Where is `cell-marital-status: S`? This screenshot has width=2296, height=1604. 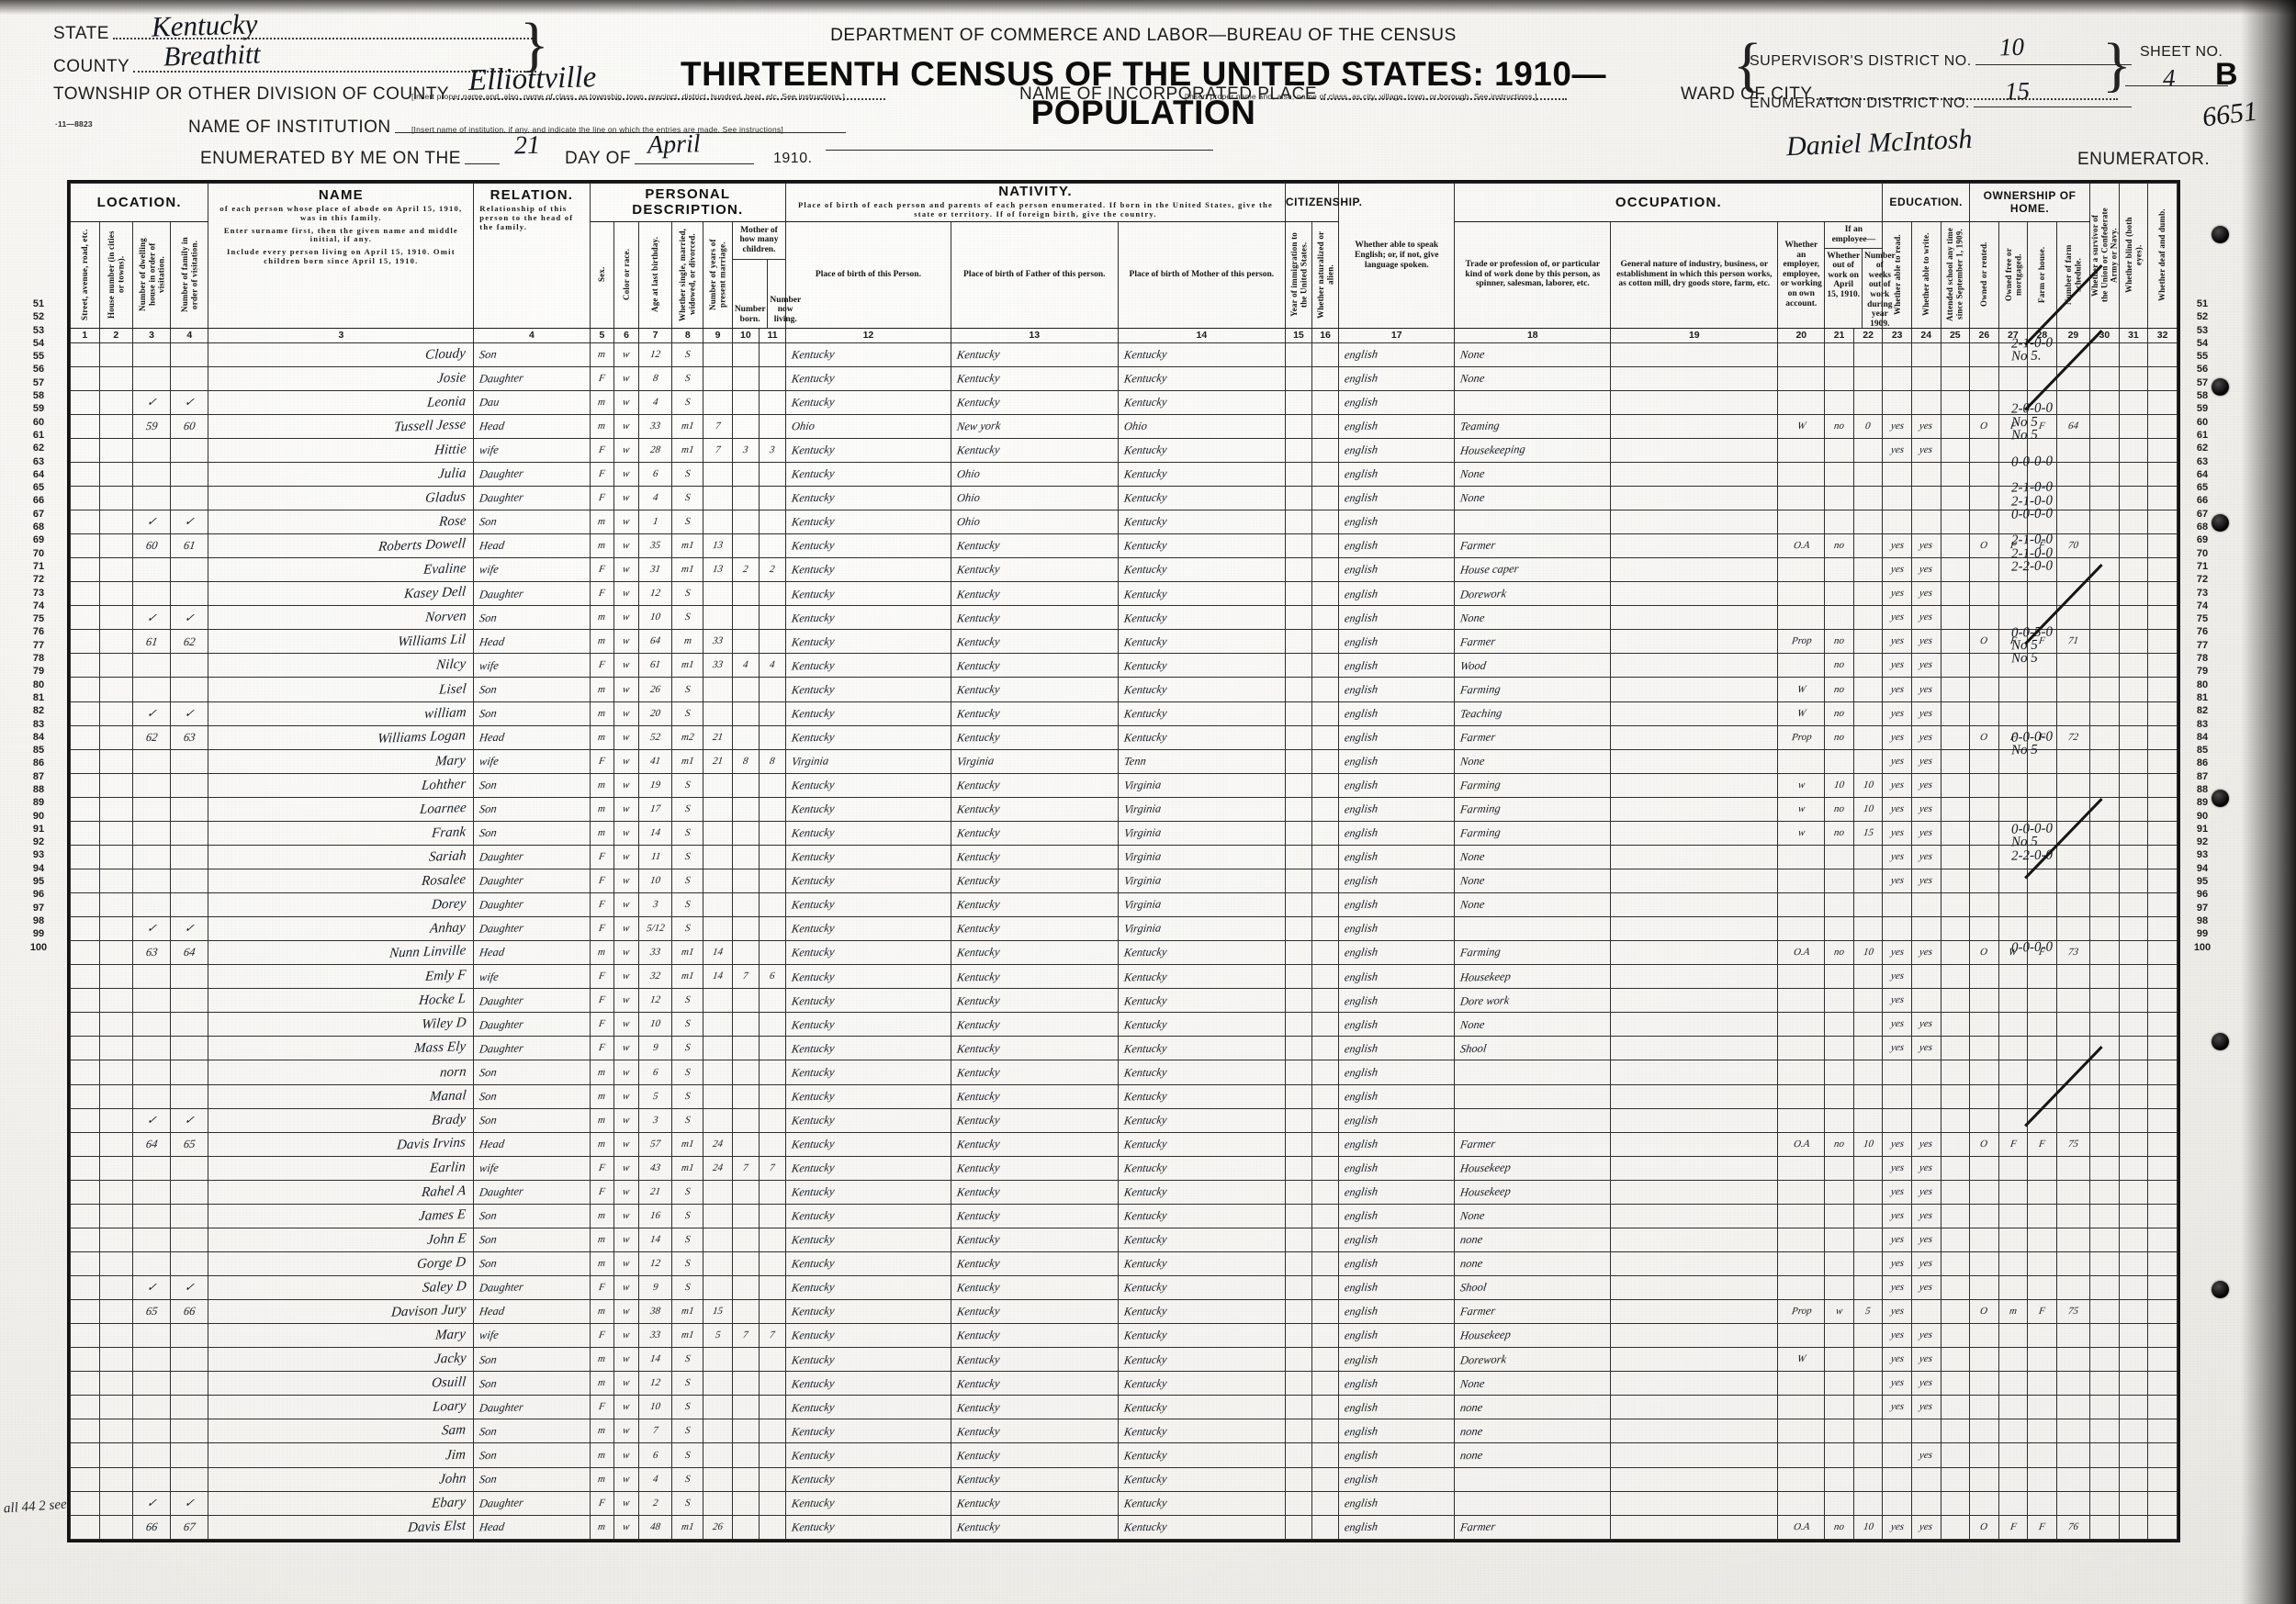
cell-marital-status: S is located at coordinates (687, 1192).